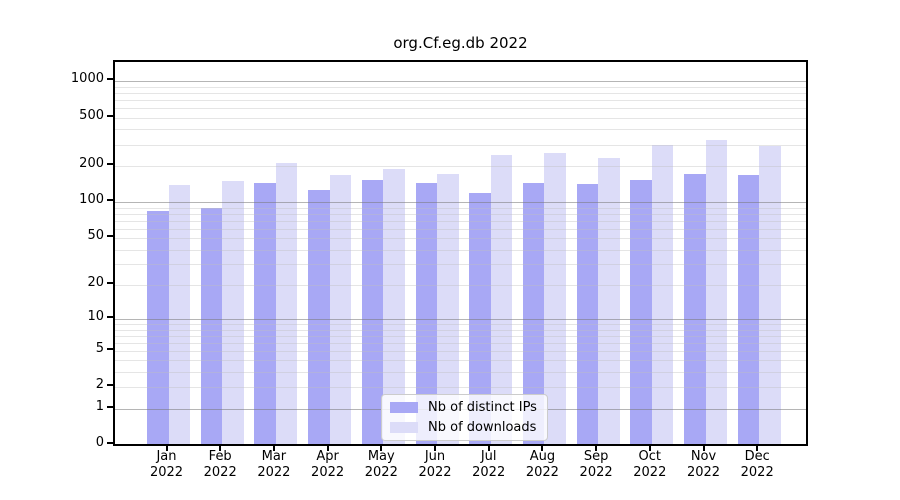 The image size is (900, 500). What do you see at coordinates (327, 448) in the screenshot?
I see `x-tick-mark-apr` at bounding box center [327, 448].